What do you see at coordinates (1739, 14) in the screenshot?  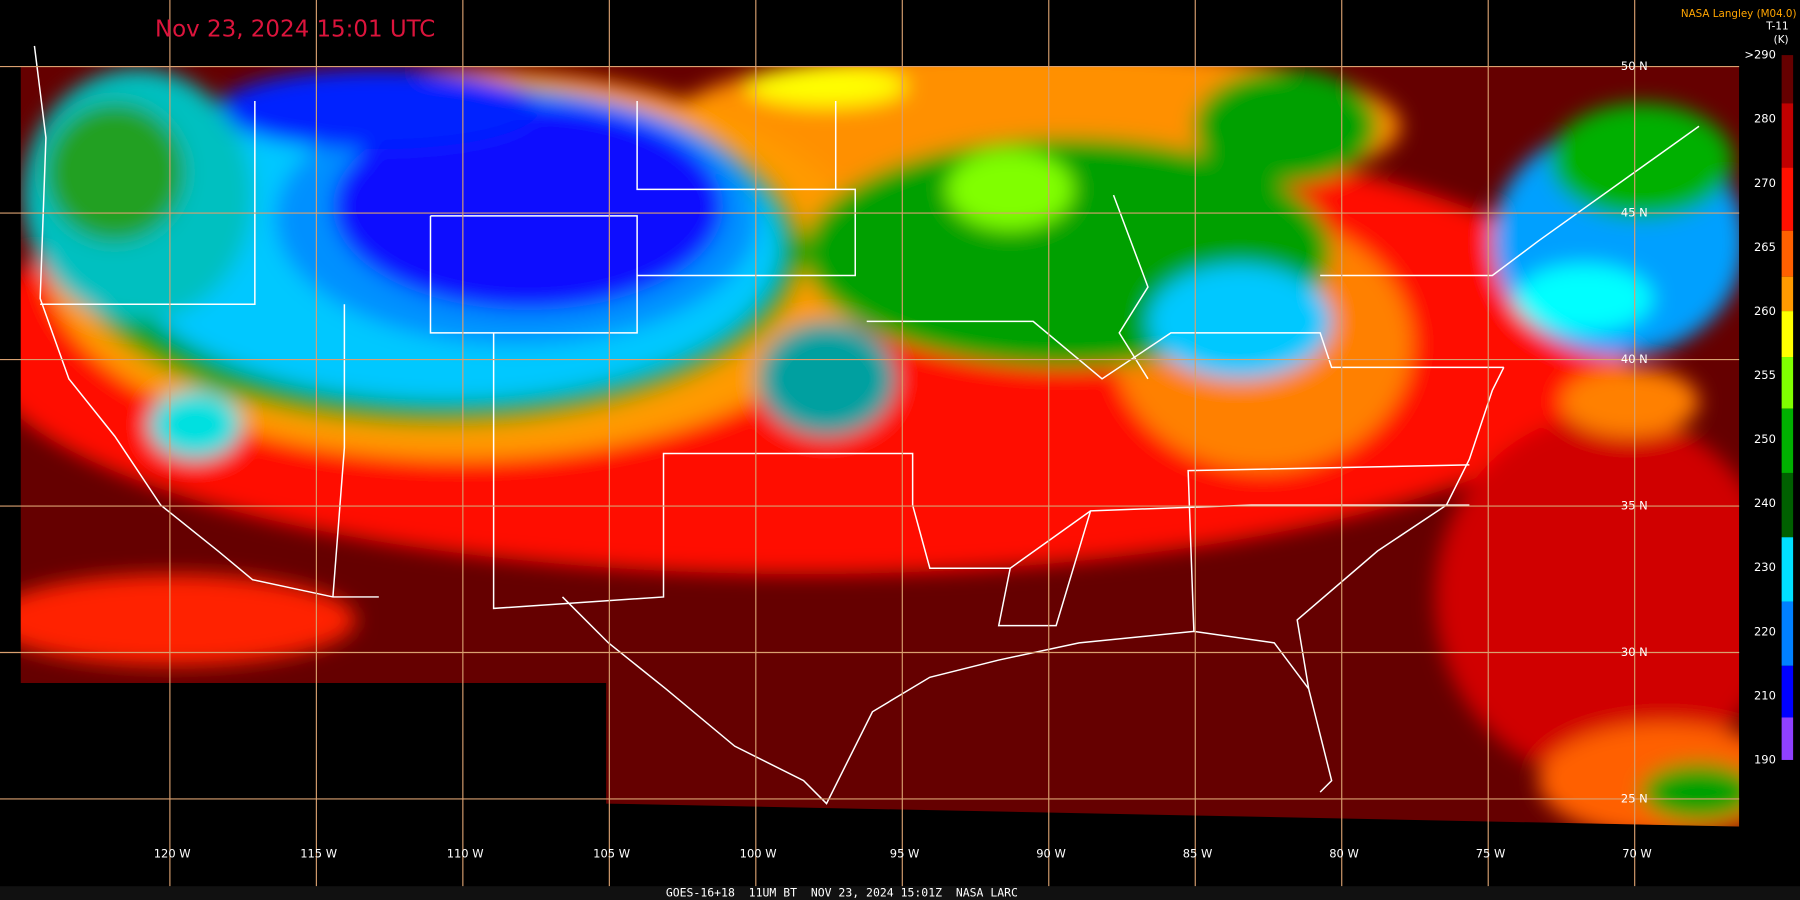 I see `source-label: NASA Langley (M04.0)` at bounding box center [1739, 14].